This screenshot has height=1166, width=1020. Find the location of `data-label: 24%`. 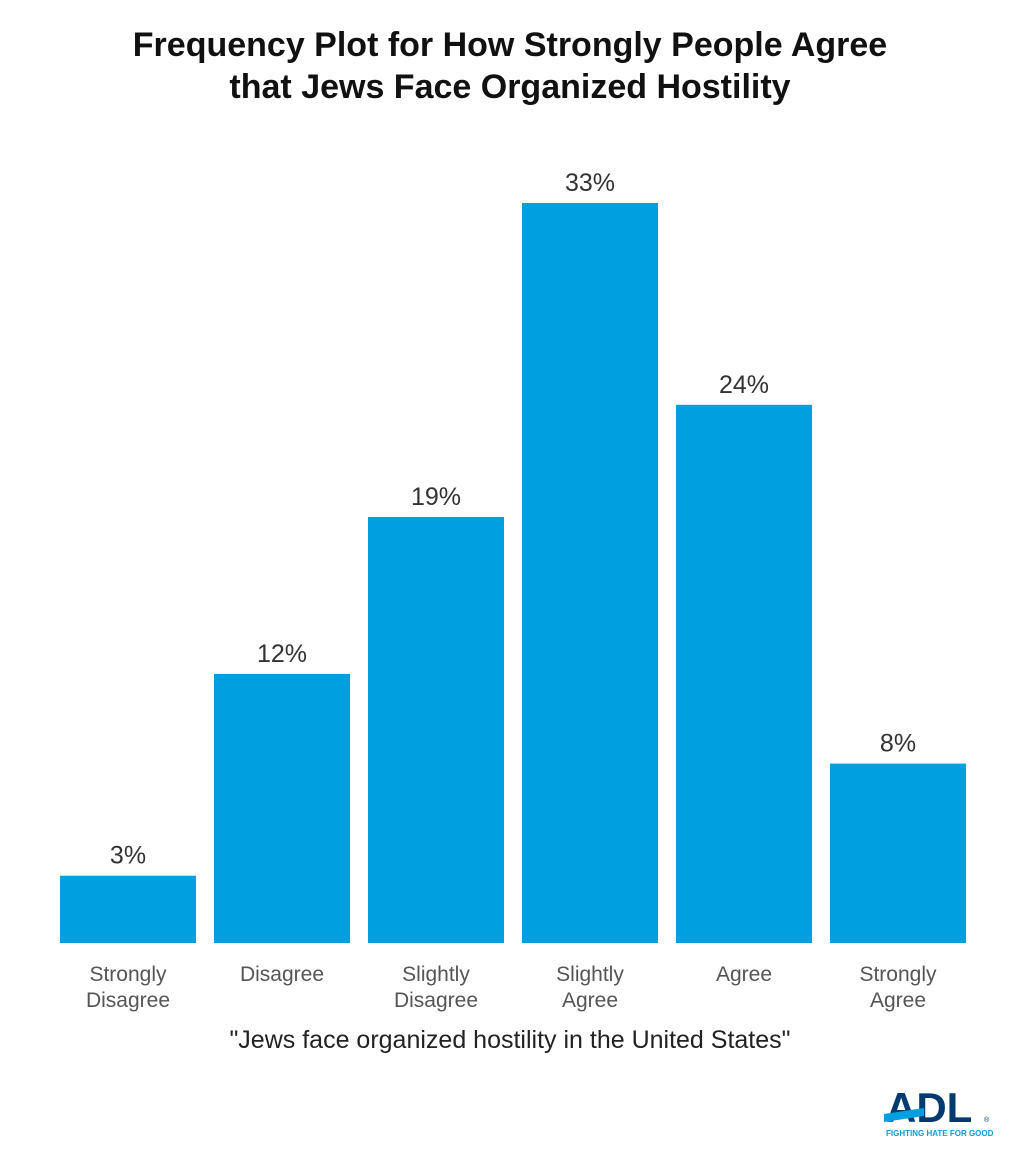

data-label: 24% is located at coordinates (744, 385).